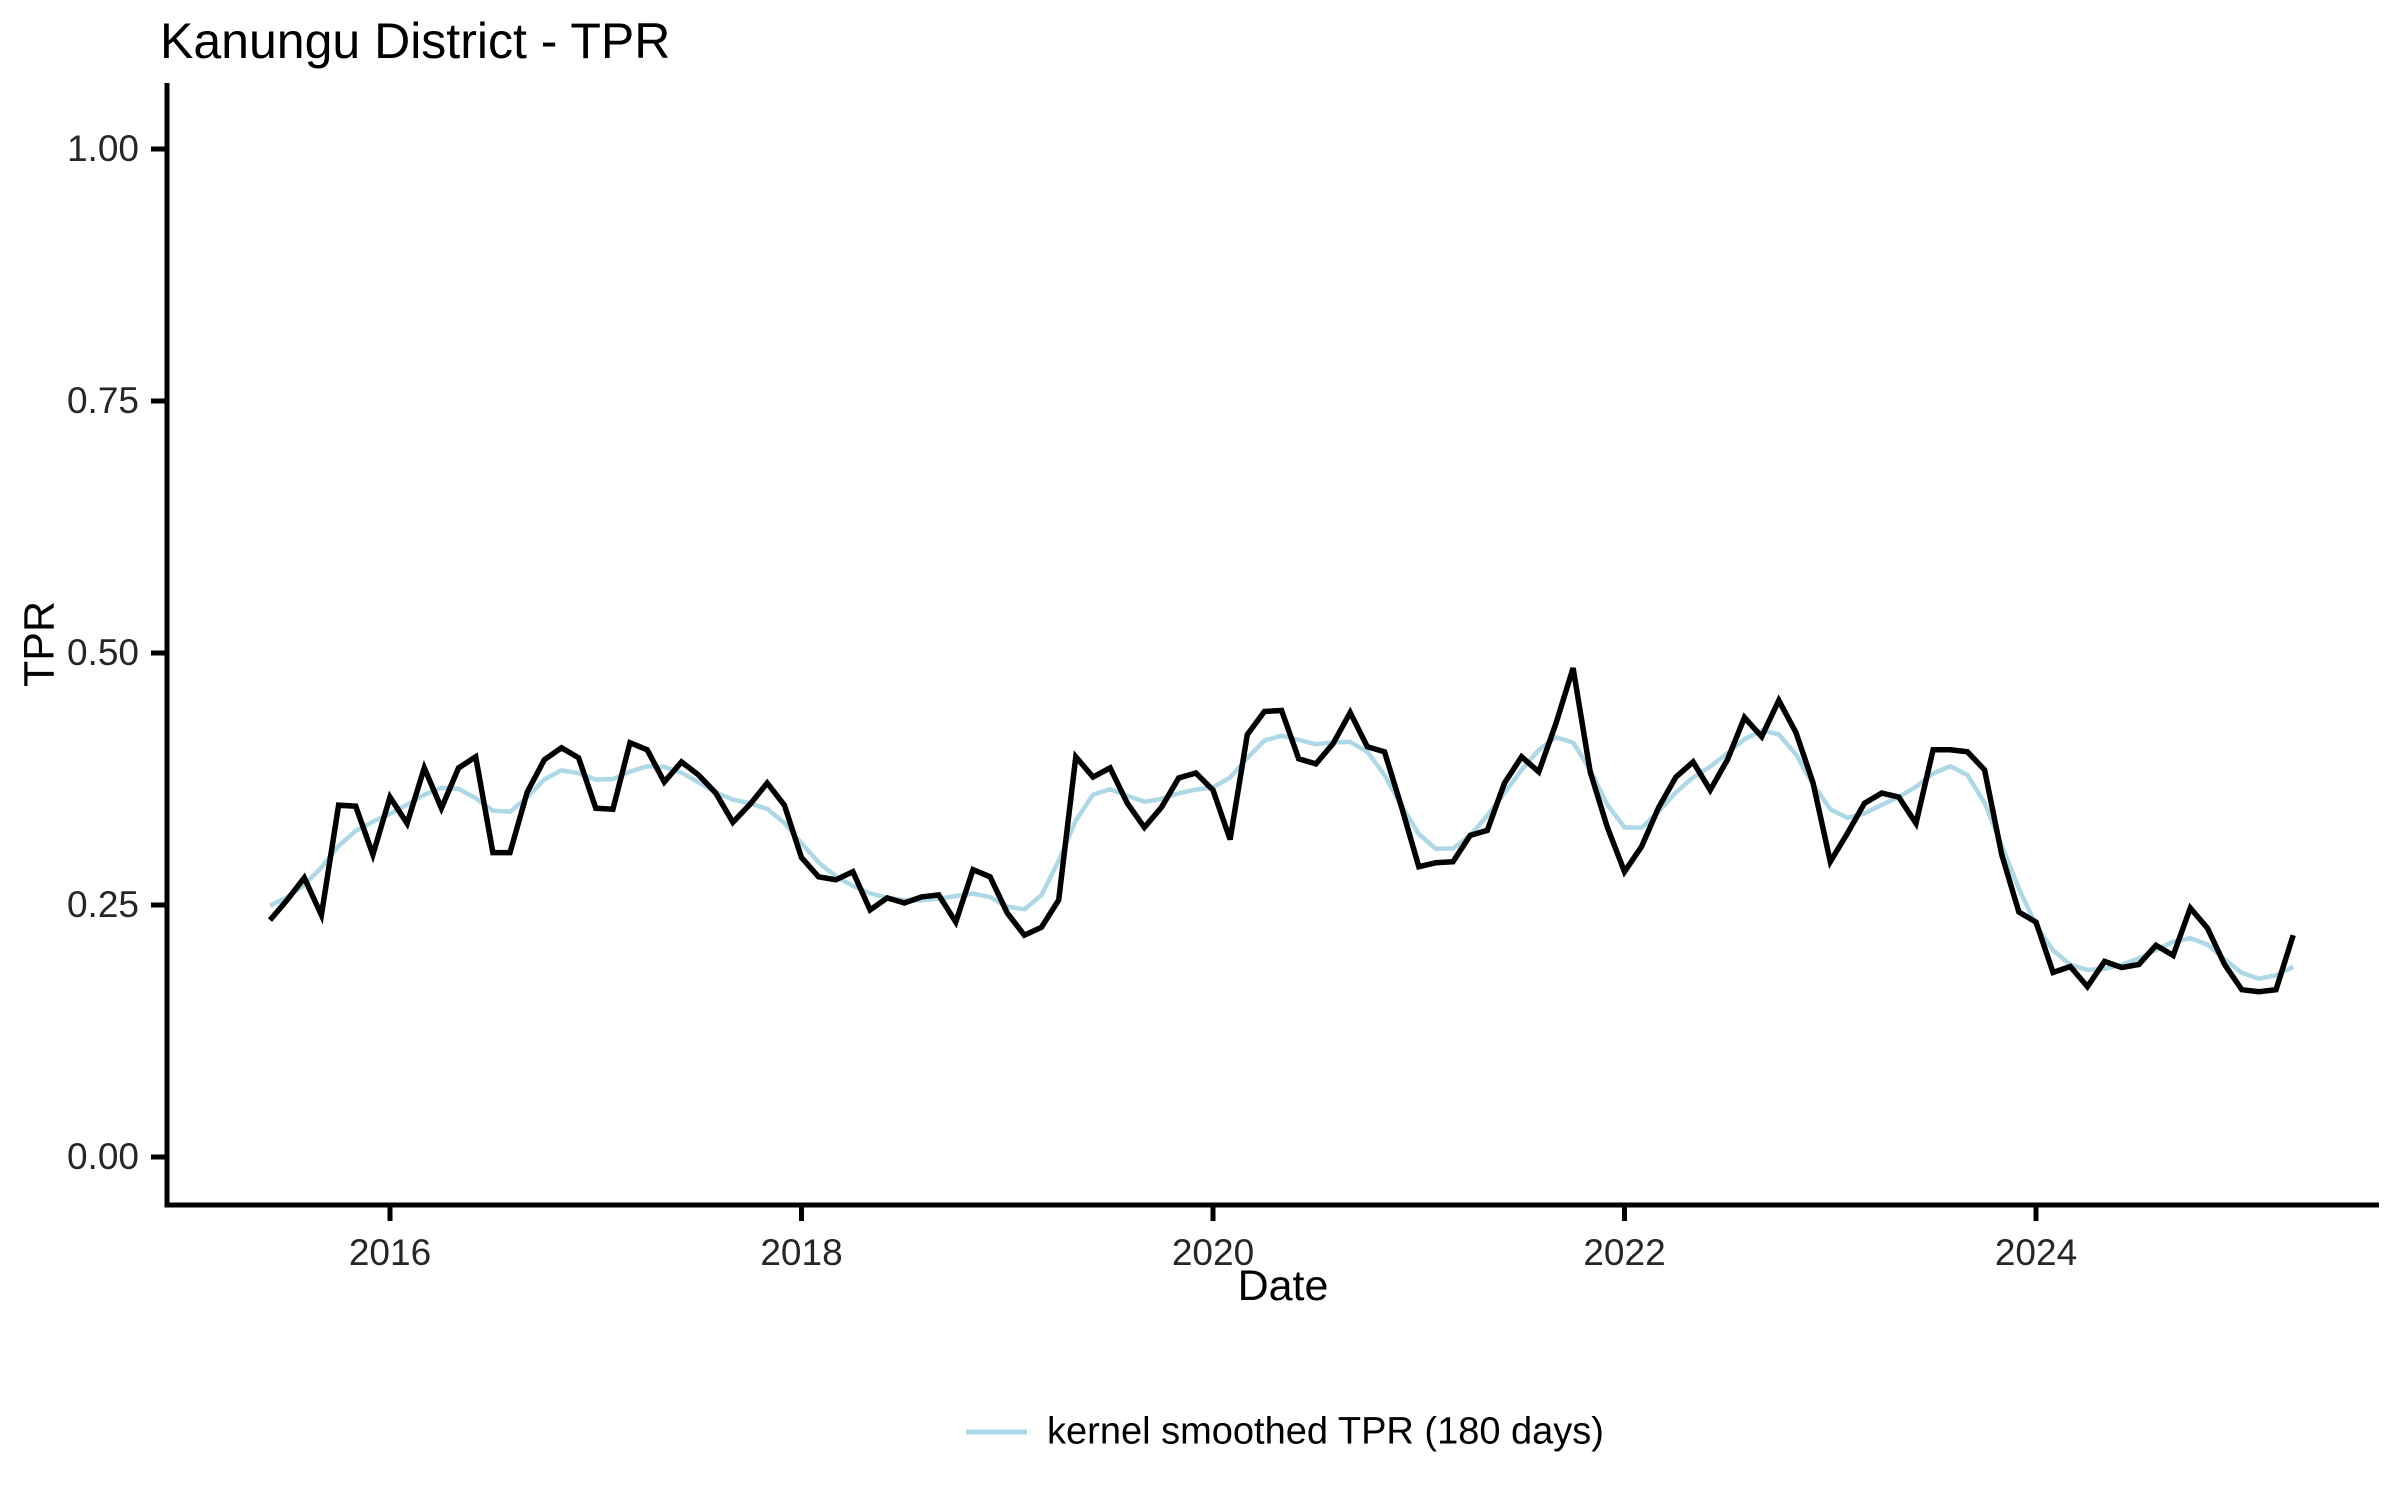 This screenshot has height=1500, width=2400. What do you see at coordinates (102, 148) in the screenshot?
I see `y-tick-label: 1.00` at bounding box center [102, 148].